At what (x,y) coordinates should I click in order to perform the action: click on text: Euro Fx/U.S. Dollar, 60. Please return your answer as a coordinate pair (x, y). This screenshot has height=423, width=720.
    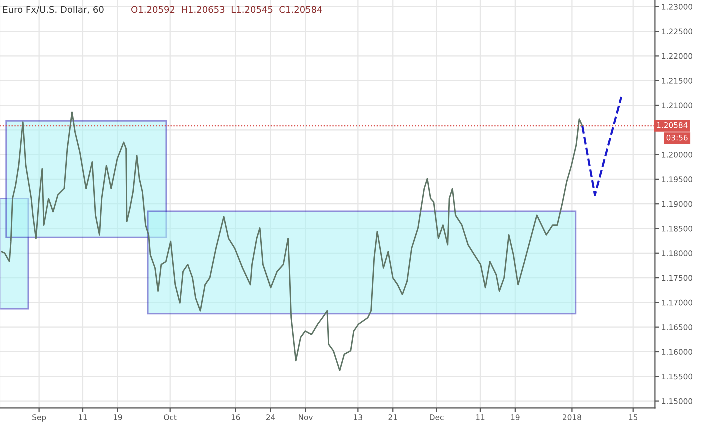
    Looking at the image, I should click on (54, 10).